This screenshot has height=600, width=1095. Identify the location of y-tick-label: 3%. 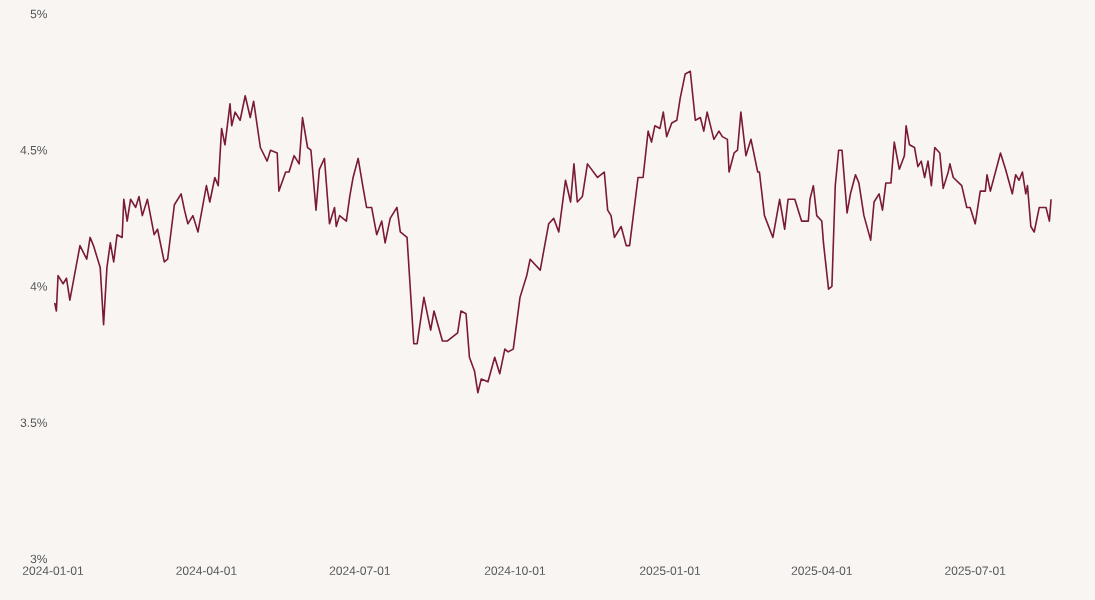
(39, 559).